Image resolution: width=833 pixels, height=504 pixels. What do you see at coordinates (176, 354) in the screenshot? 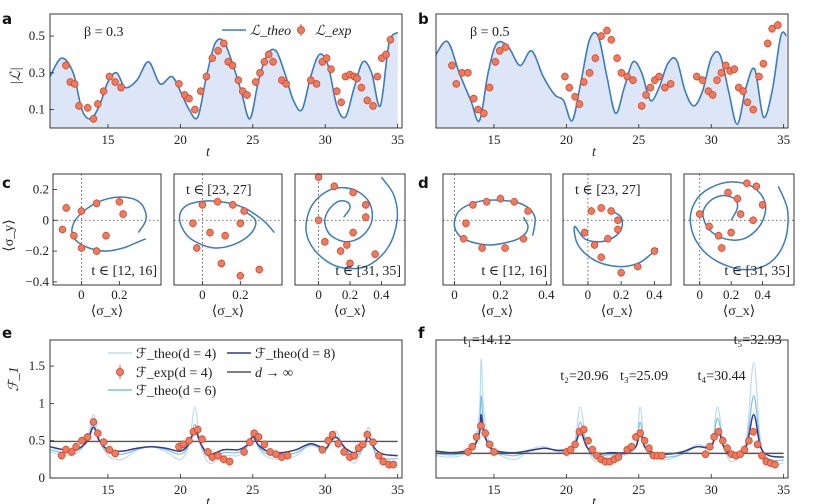
I see `legend-d4-label: ℱ_theo(d = 4)` at bounding box center [176, 354].